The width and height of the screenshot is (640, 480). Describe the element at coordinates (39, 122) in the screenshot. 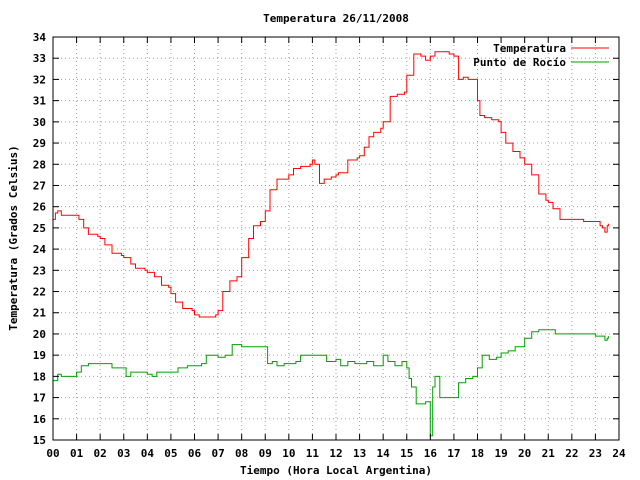

I see `y-tick-label: 30` at that location.